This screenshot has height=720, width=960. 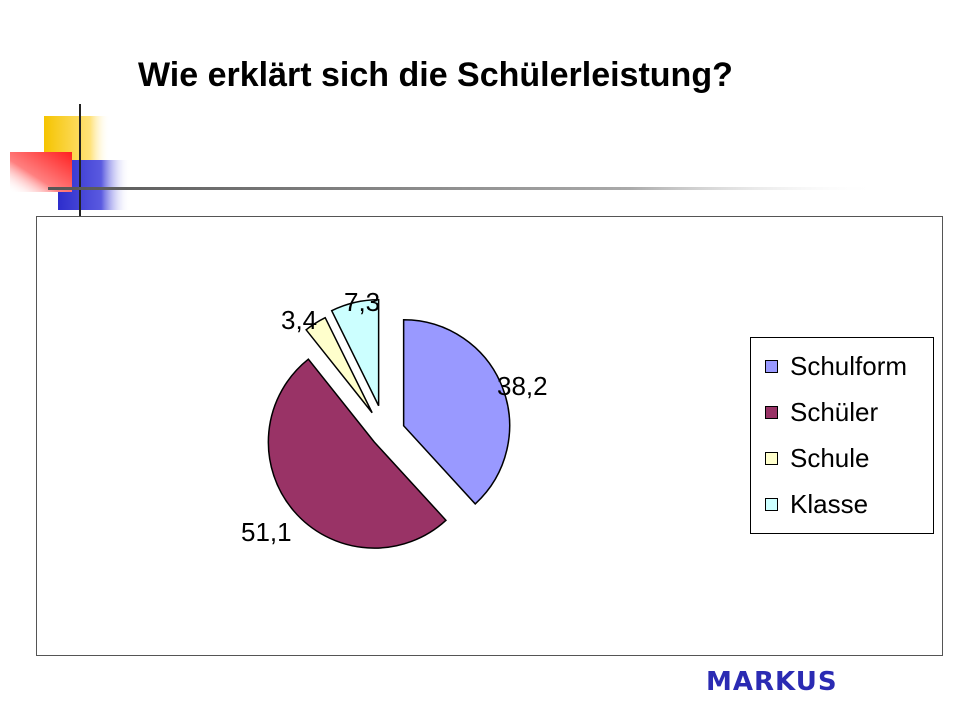 I want to click on legend-item-schule: Schule, so click(x=817, y=458).